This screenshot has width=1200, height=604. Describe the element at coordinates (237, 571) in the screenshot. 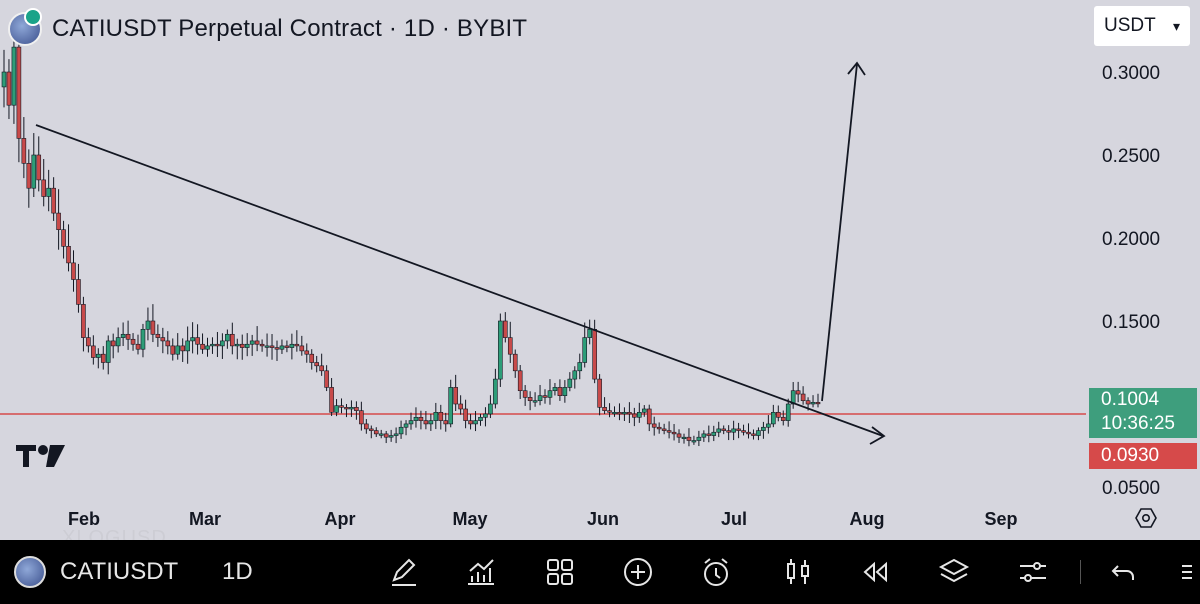

I see `interval-button: 1D` at that location.